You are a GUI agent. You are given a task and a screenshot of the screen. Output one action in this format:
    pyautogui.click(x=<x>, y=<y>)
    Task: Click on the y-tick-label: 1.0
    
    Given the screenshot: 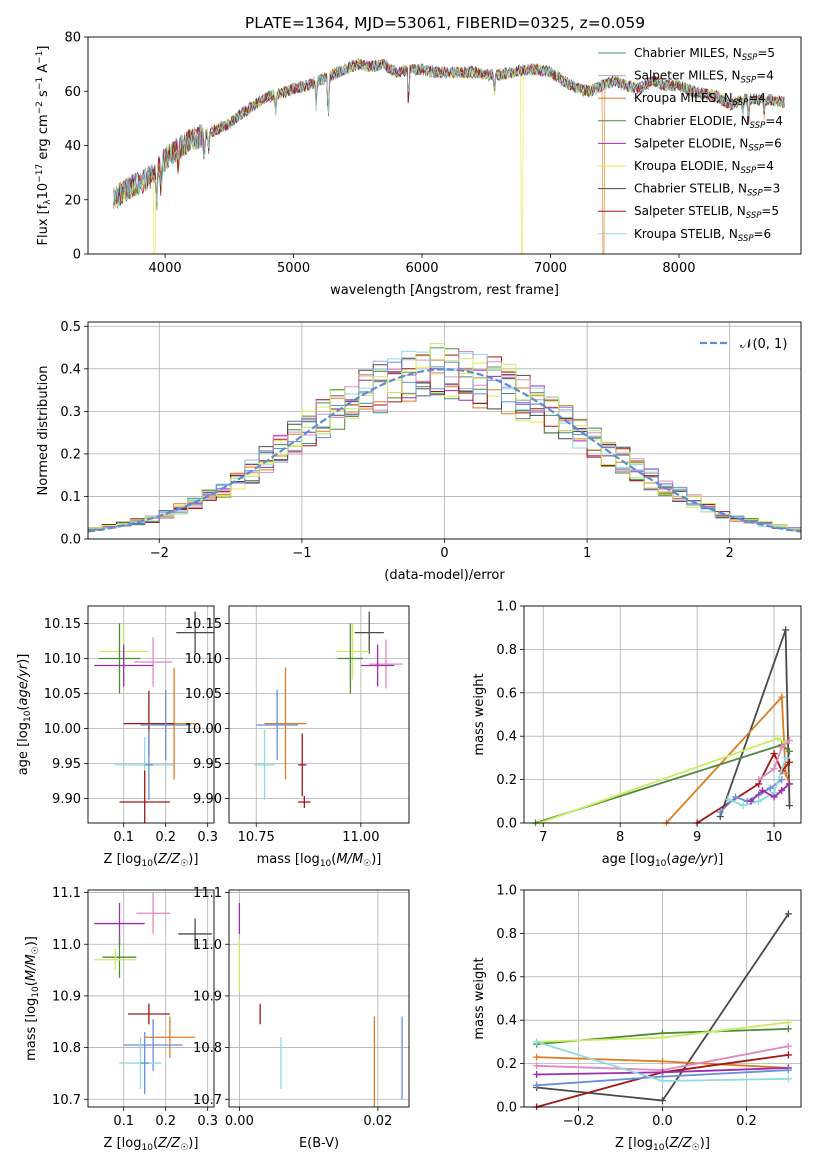 What is the action you would take?
    pyautogui.click(x=506, y=891)
    